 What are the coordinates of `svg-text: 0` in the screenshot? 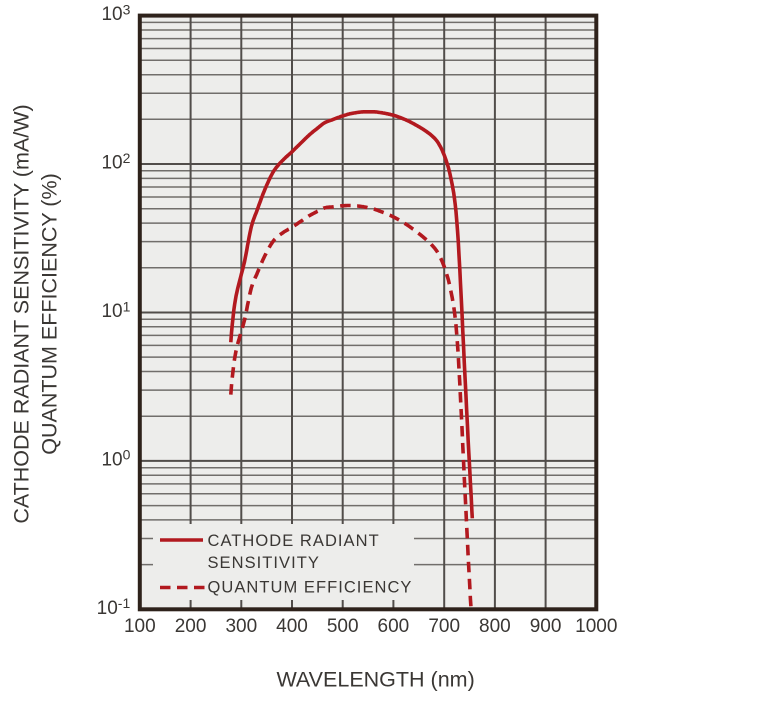 It's located at (127, 455).